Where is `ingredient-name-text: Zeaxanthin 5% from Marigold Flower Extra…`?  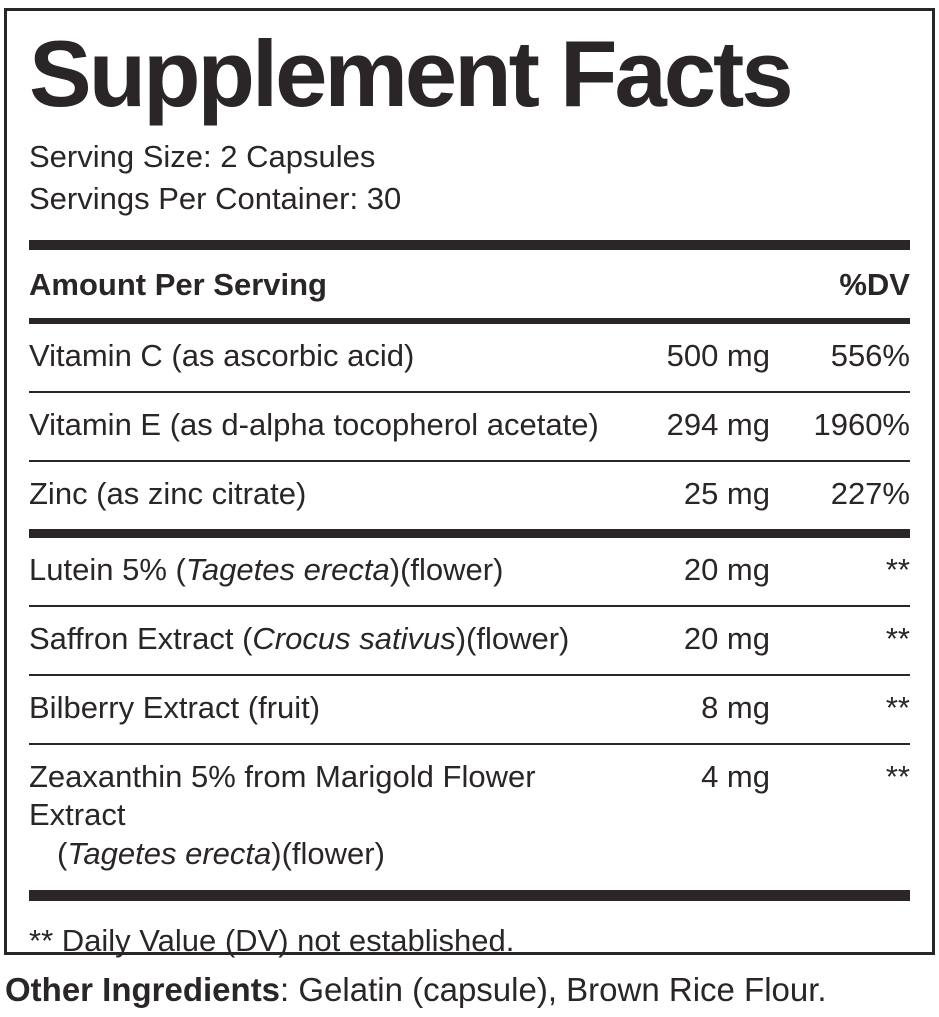 ingredient-name-text: Zeaxanthin 5% from Marigold Flower Extra… is located at coordinates (282, 796).